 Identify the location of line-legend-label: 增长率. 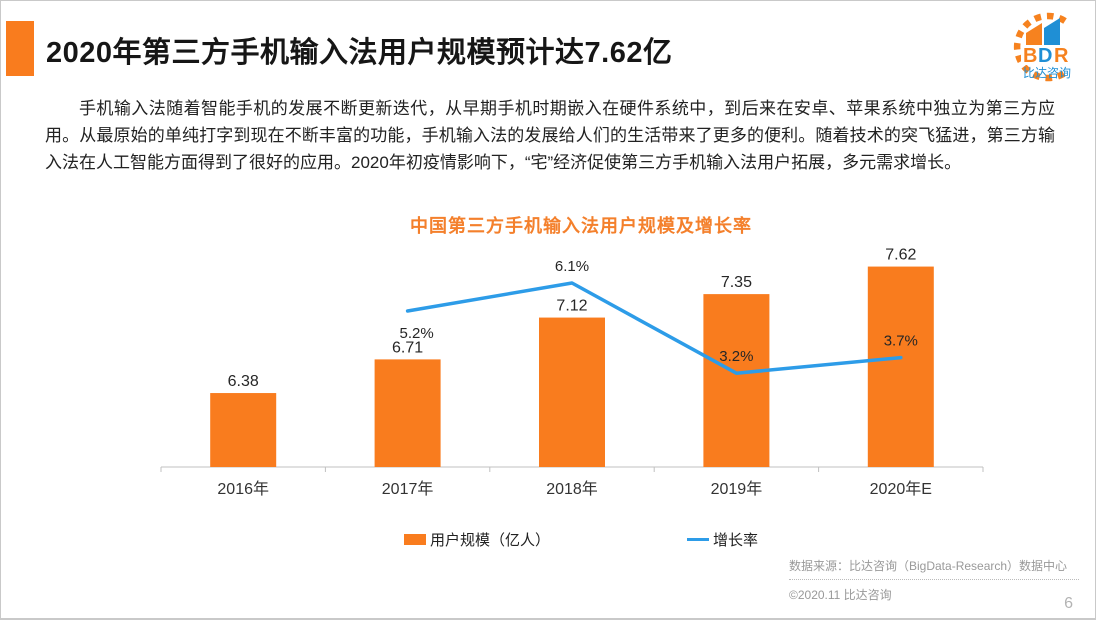
(736, 540).